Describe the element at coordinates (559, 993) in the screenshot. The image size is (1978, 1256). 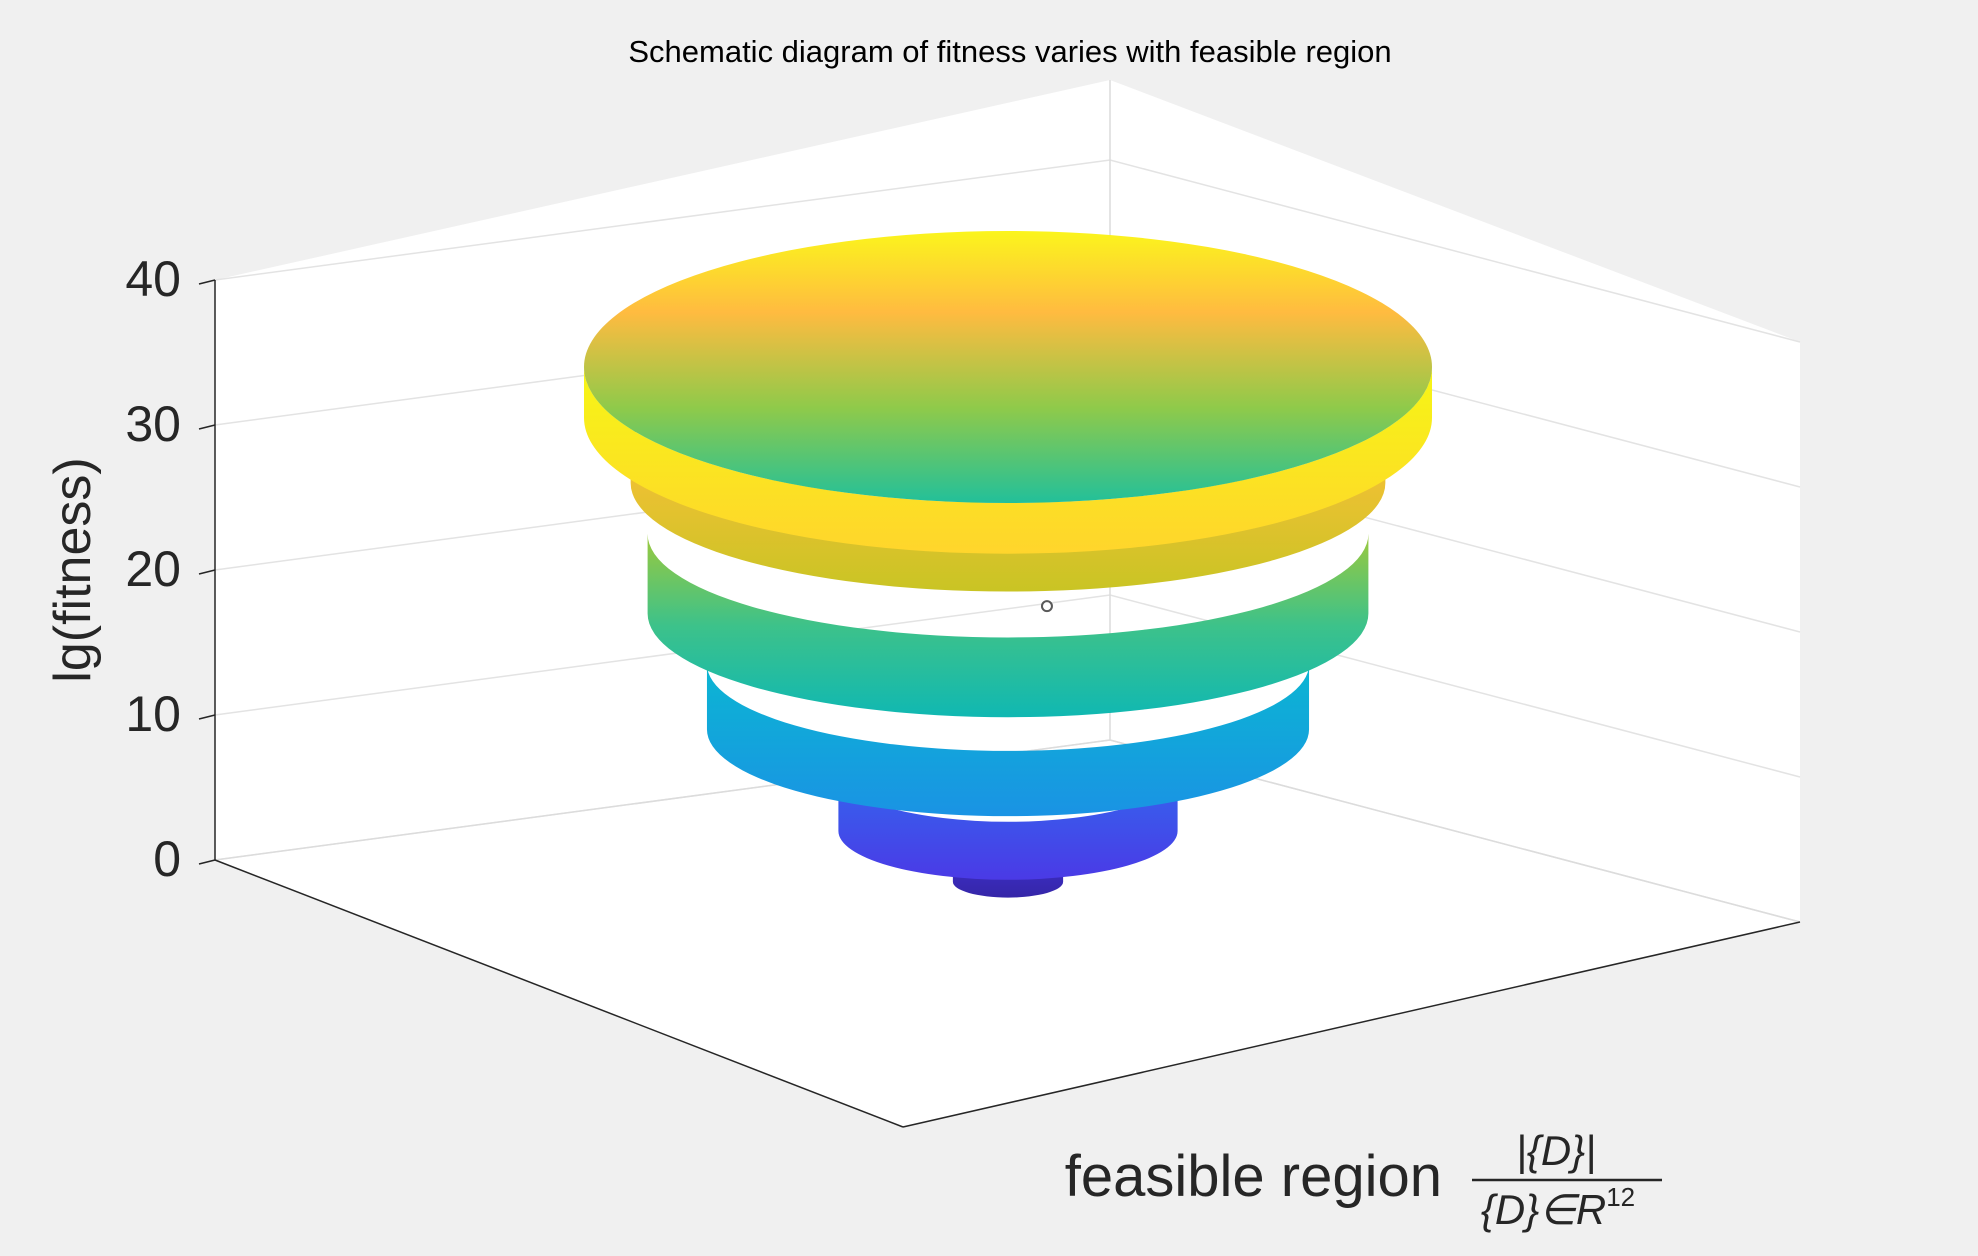
I see `x-axis-line` at that location.